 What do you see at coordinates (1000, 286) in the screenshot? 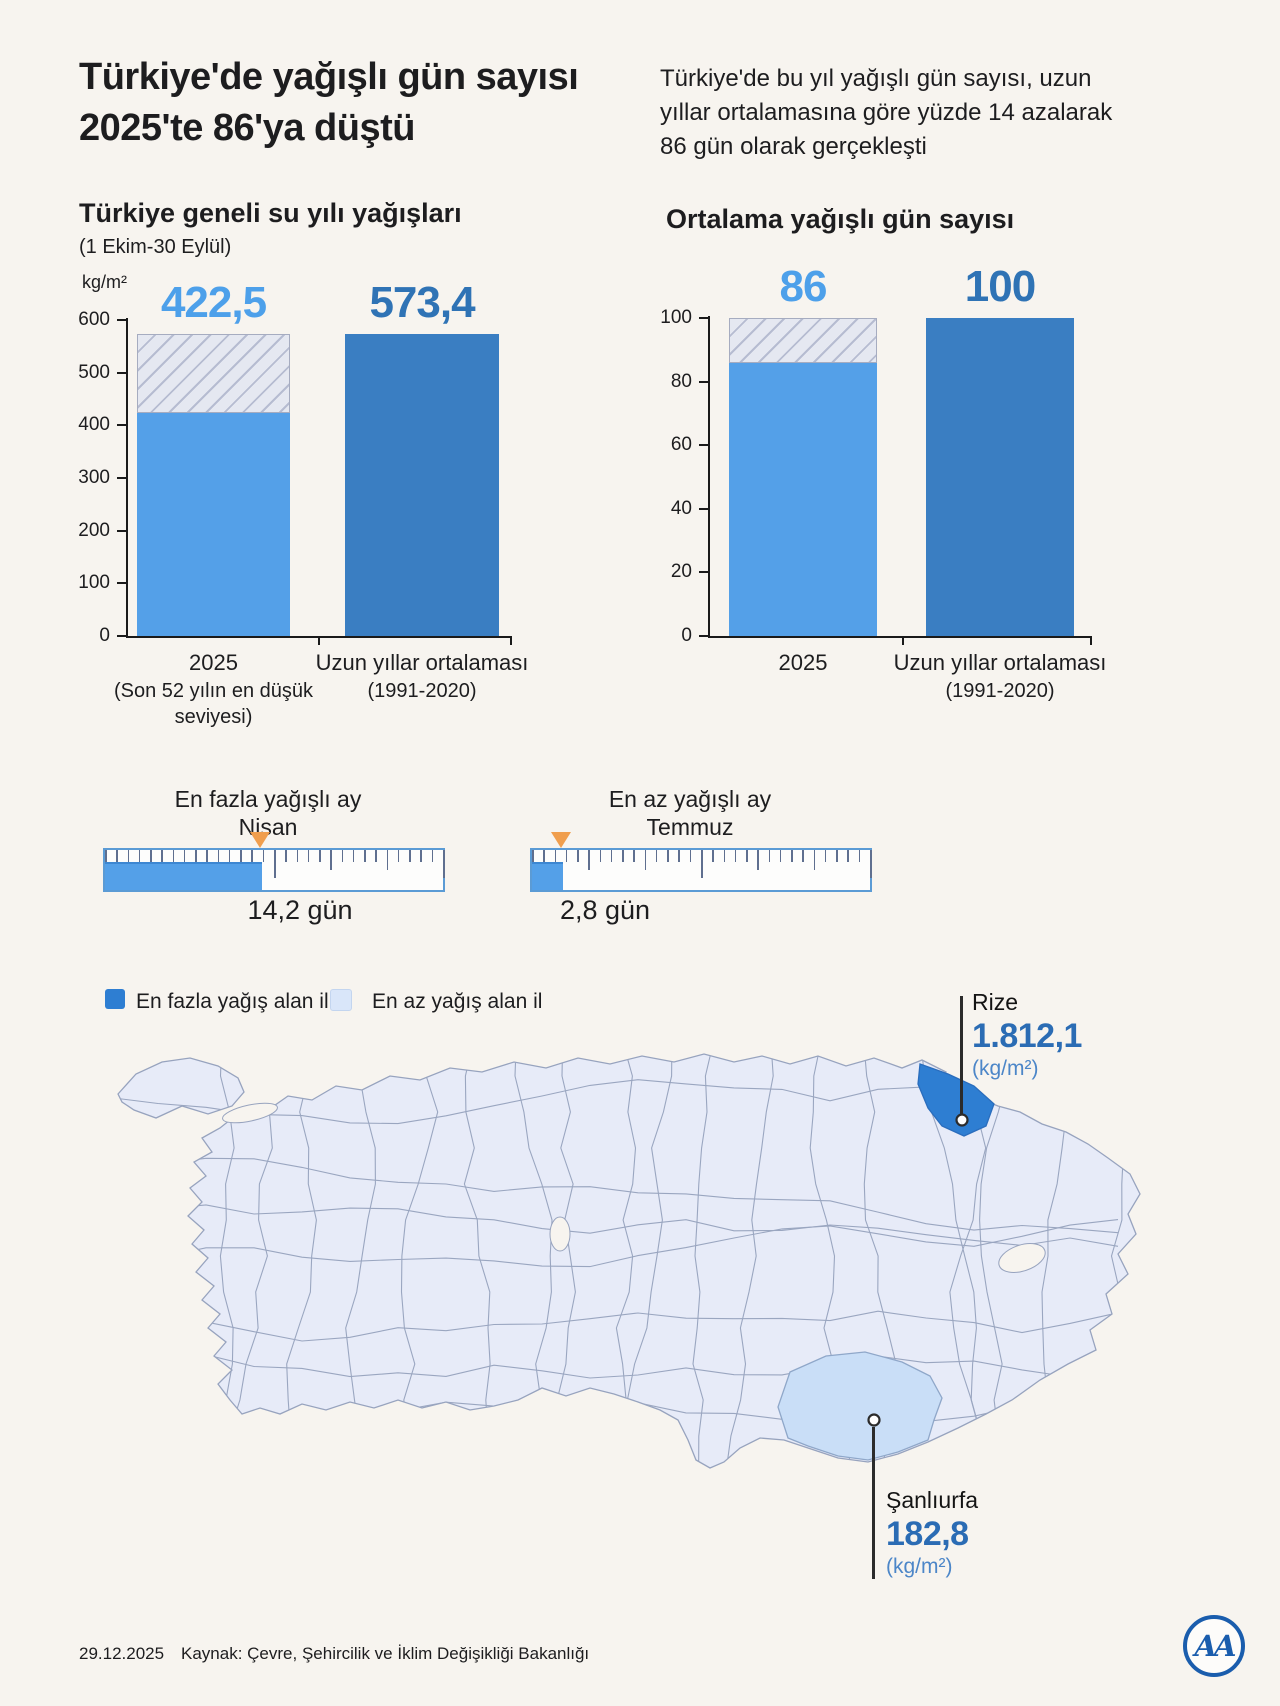
I see `bar-value-label: 100` at bounding box center [1000, 286].